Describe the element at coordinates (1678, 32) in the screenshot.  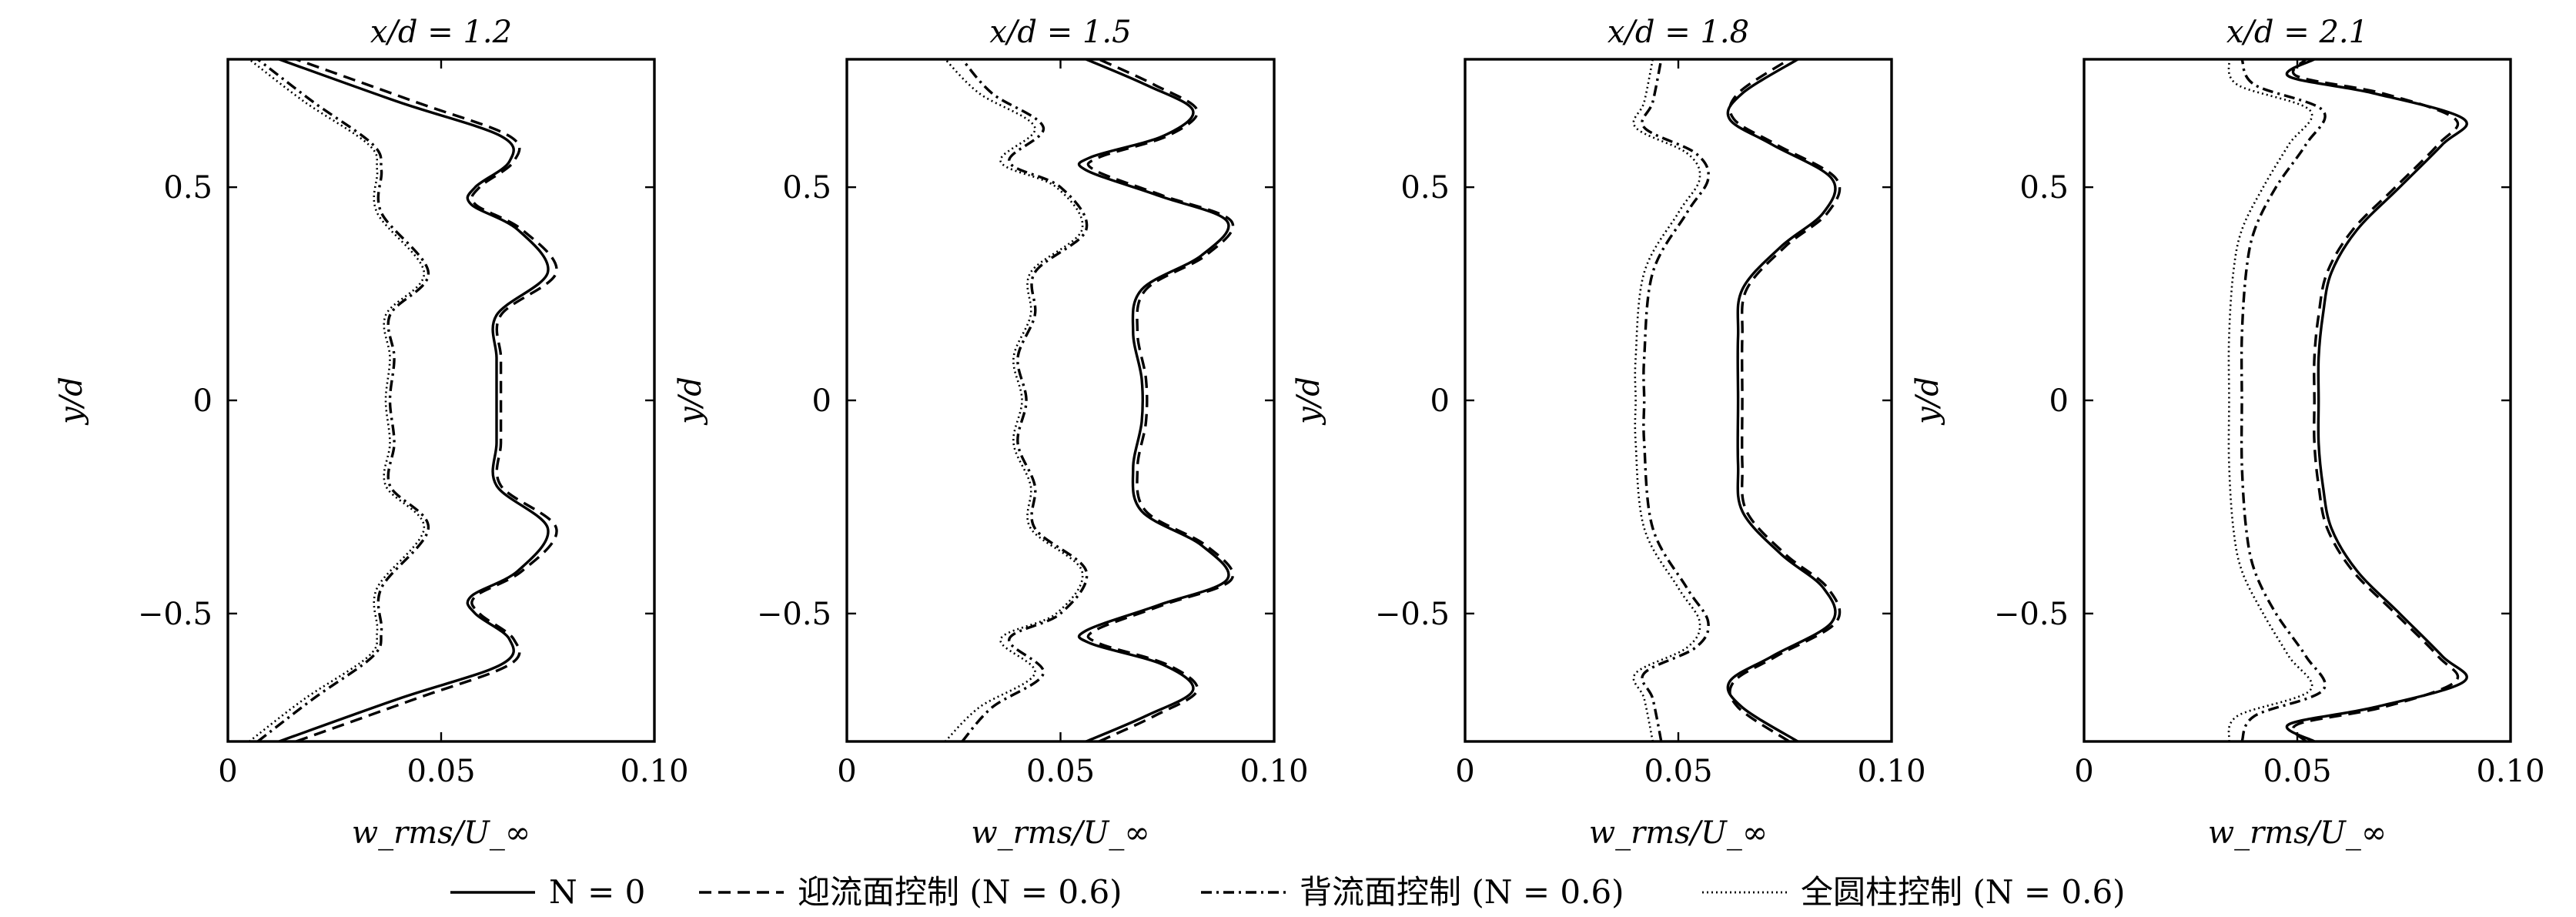
I see `chart-title: x/d = 1.8` at that location.